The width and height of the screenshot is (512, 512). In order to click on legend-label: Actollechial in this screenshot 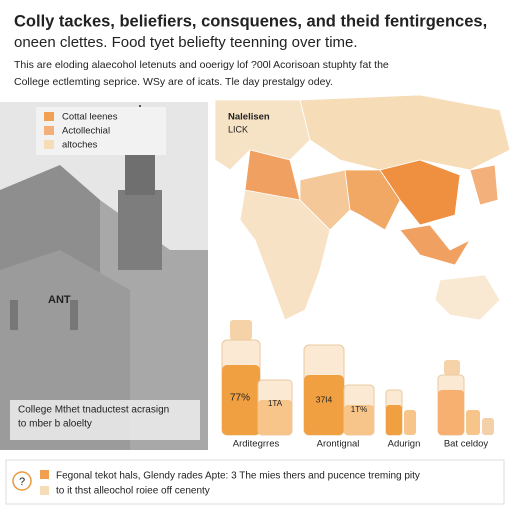, I will do `click(86, 131)`.